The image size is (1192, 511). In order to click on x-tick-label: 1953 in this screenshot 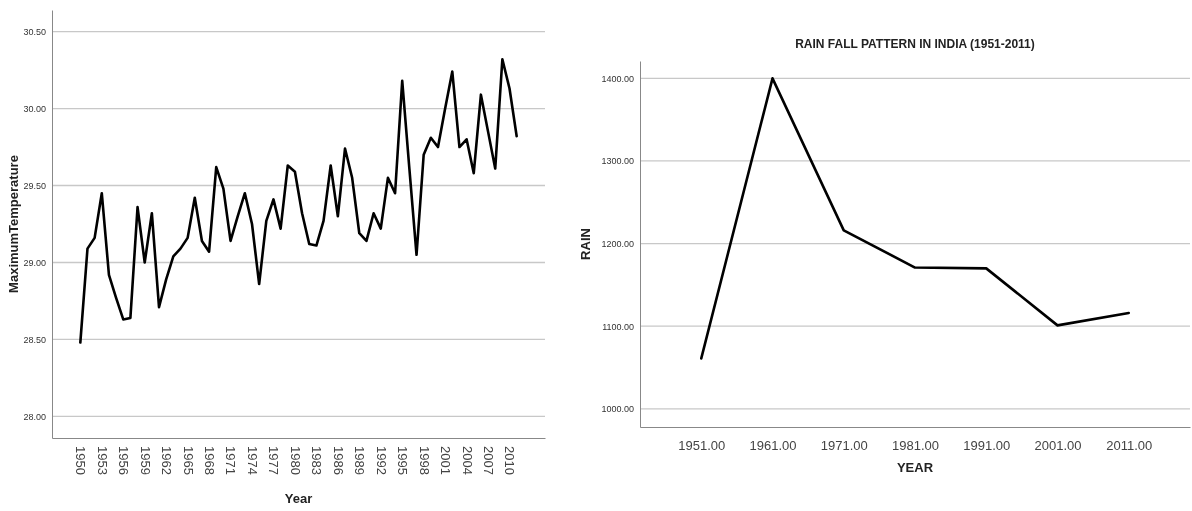, I will do `click(102, 460)`.